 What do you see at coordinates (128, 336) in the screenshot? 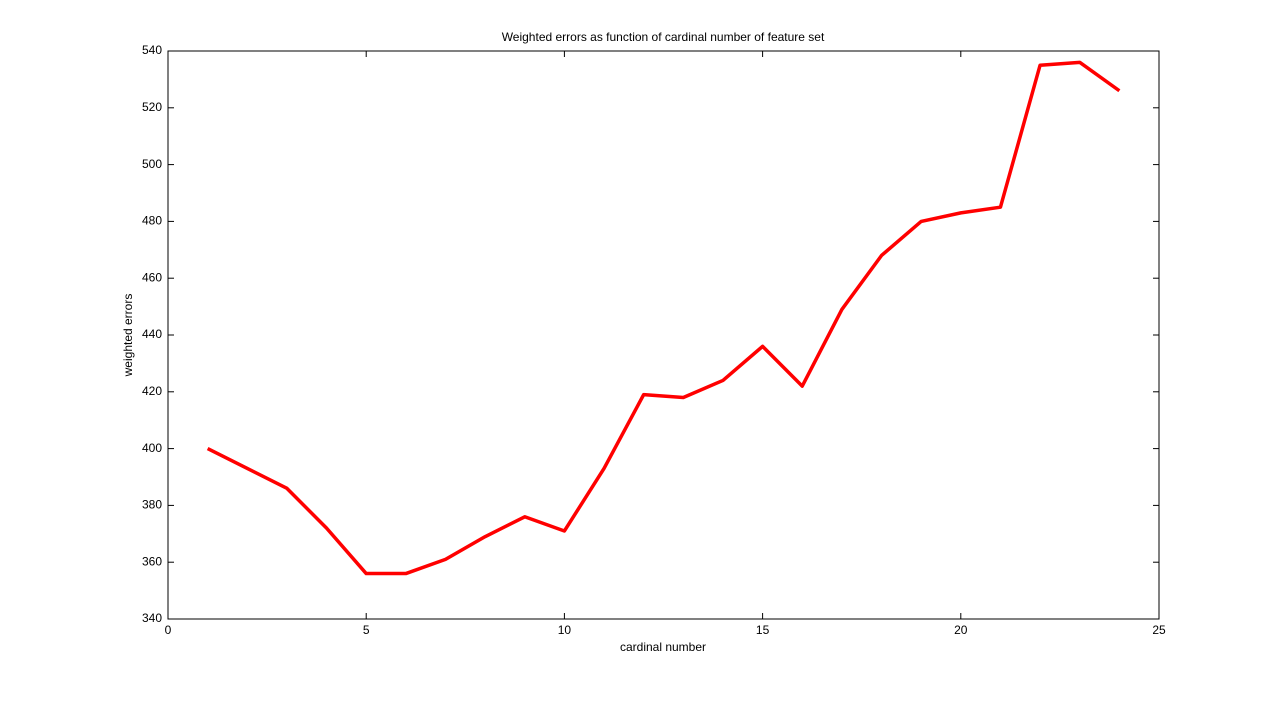
I see `y-axis-label: weighted errors` at bounding box center [128, 336].